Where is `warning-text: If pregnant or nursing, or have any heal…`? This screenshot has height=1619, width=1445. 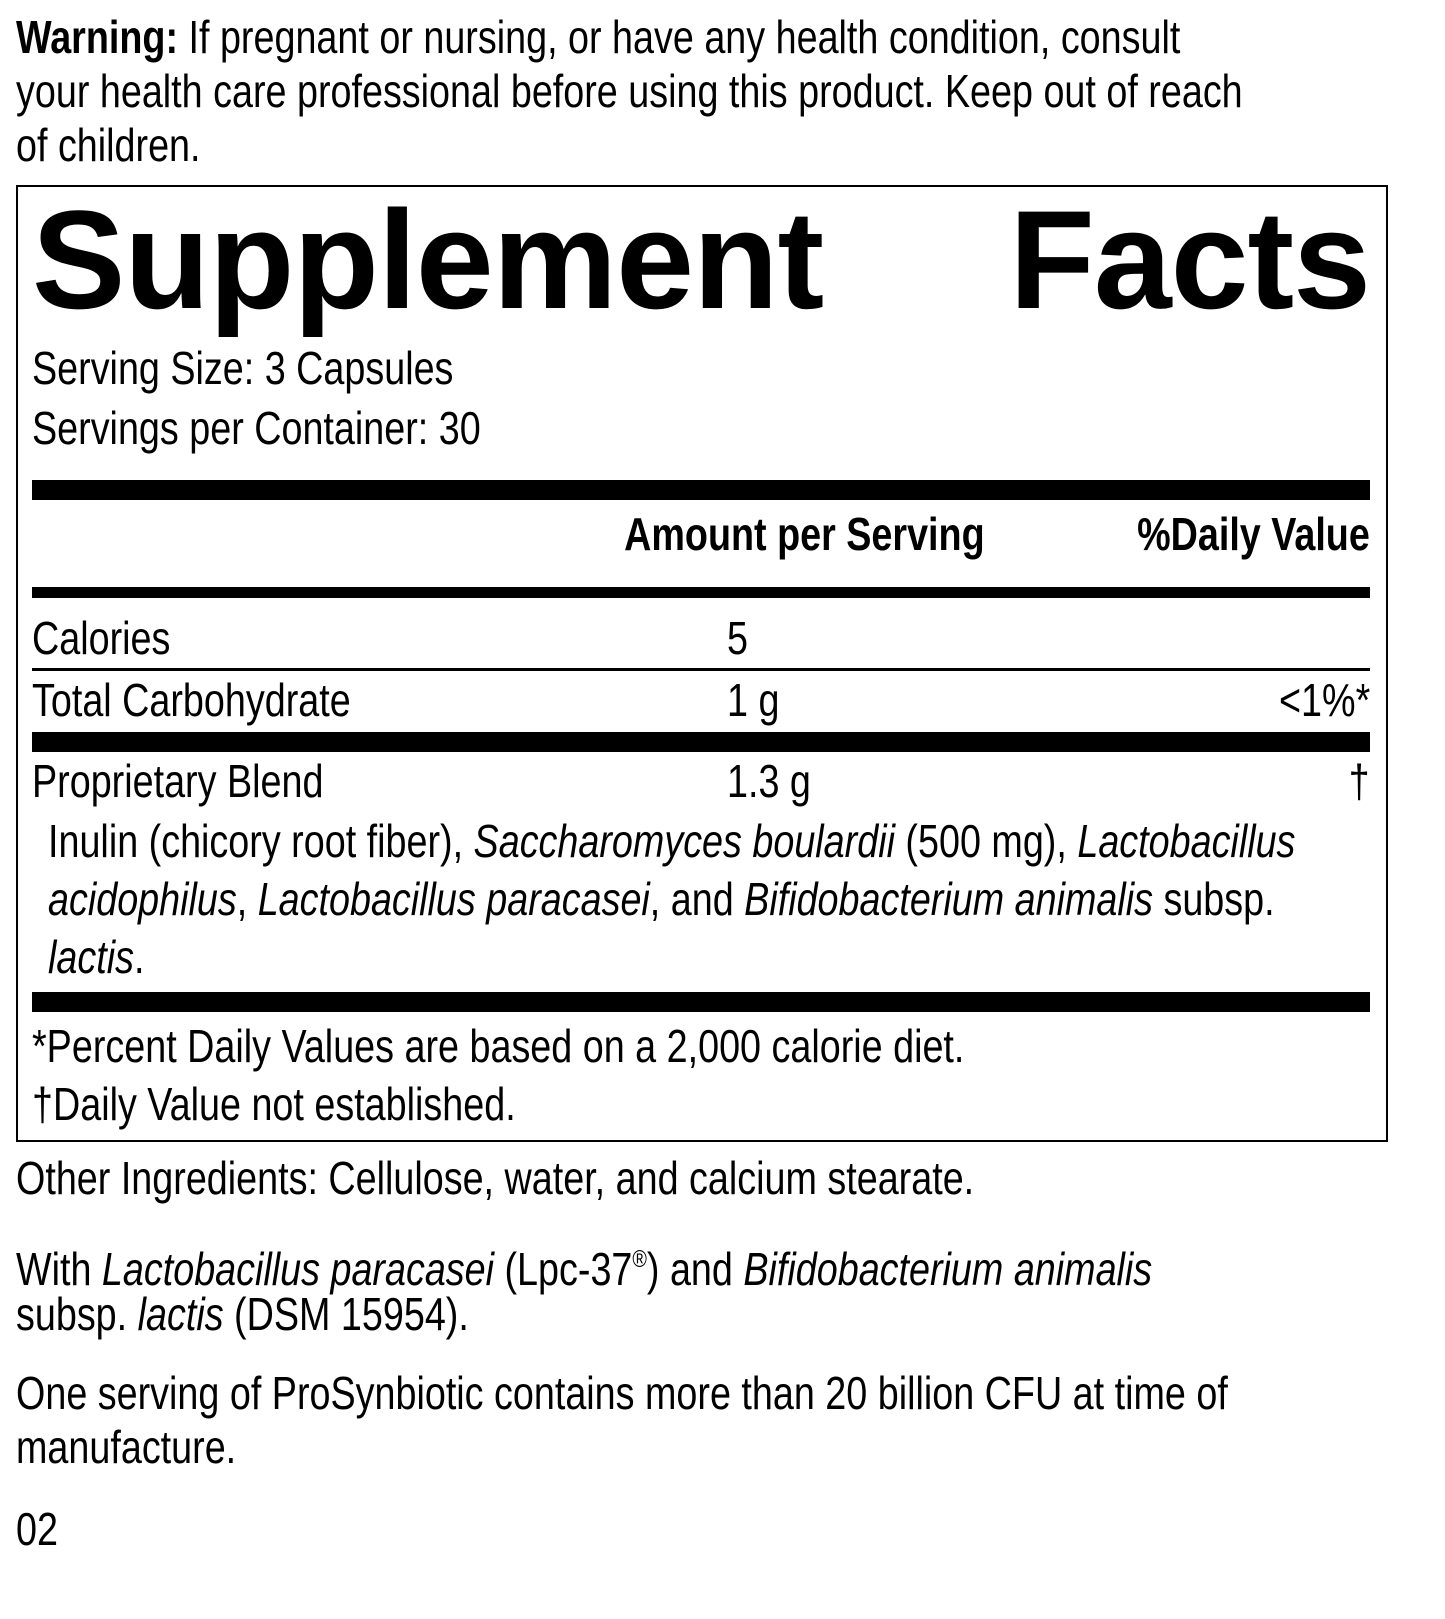
warning-text: If pregnant or nursing, or have any heal… is located at coordinates (684, 37).